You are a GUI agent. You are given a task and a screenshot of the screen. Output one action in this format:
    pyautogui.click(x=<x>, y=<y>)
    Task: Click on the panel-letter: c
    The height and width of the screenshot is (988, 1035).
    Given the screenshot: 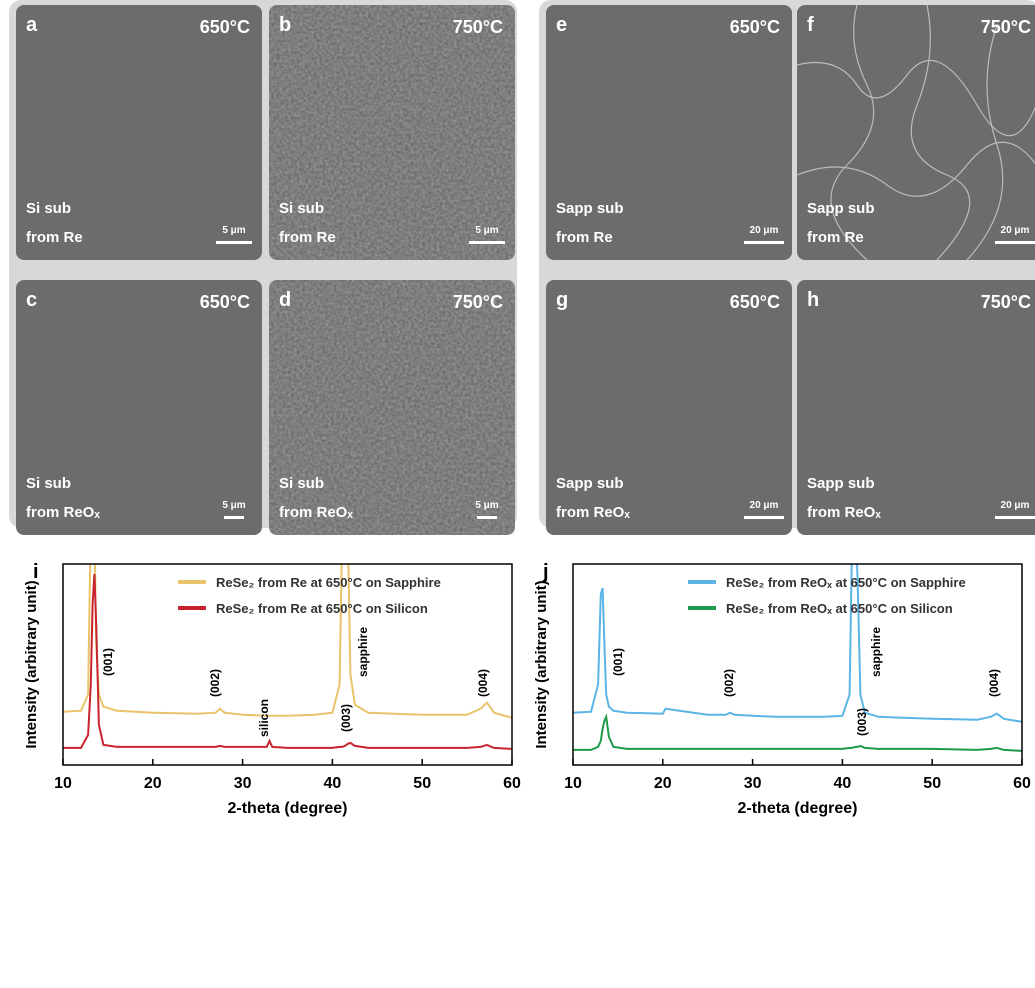 What is the action you would take?
    pyautogui.click(x=31, y=300)
    